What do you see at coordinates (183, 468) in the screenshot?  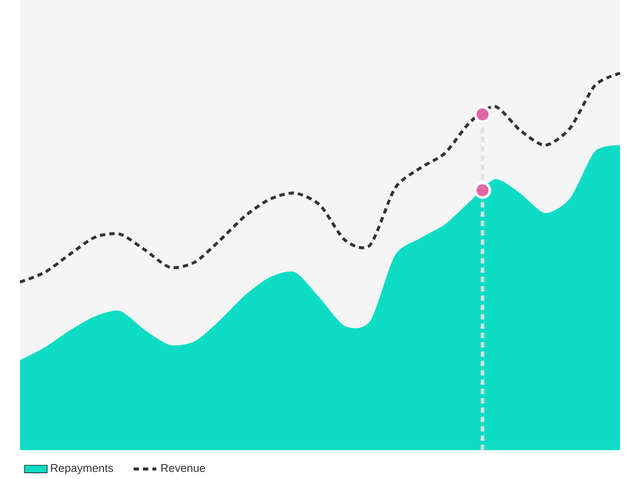 I see `legend-label: Revenue` at bounding box center [183, 468].